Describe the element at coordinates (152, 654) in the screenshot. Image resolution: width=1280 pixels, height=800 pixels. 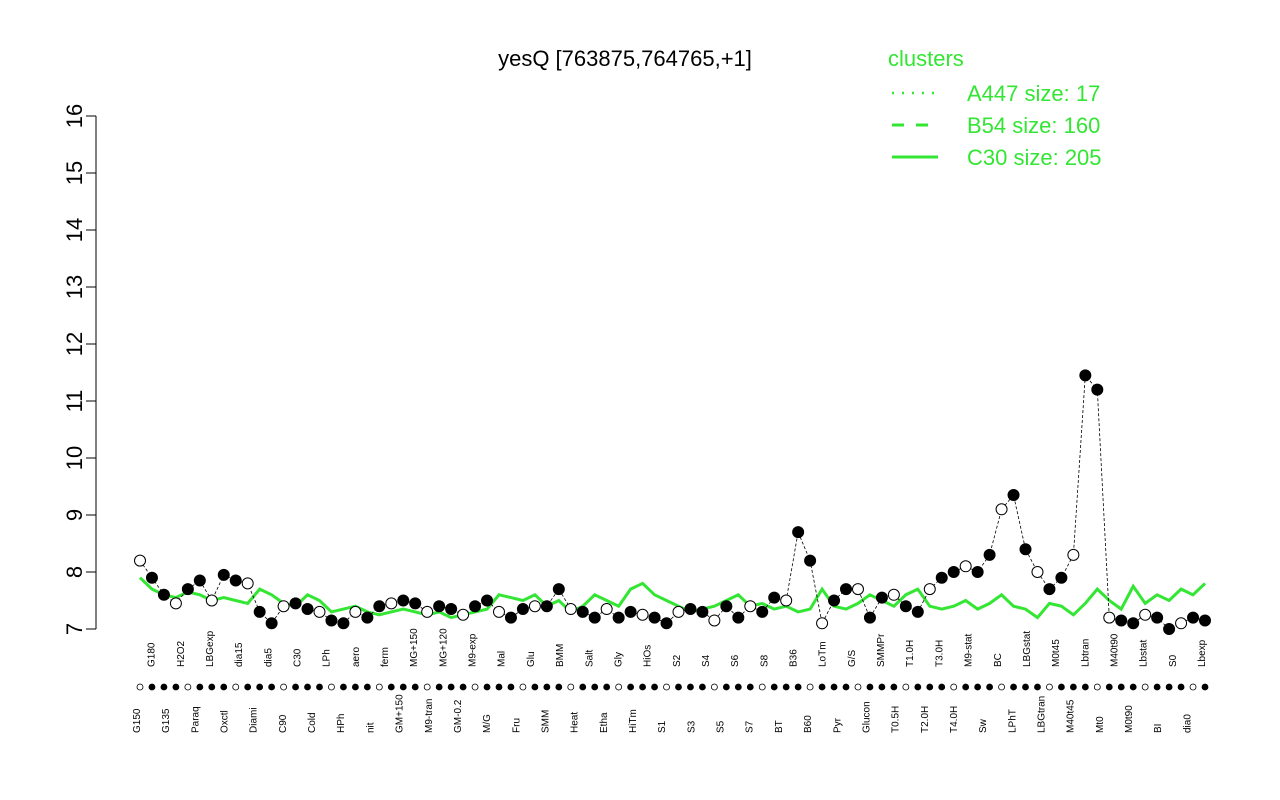
I see `x-tick-label: G180` at that location.